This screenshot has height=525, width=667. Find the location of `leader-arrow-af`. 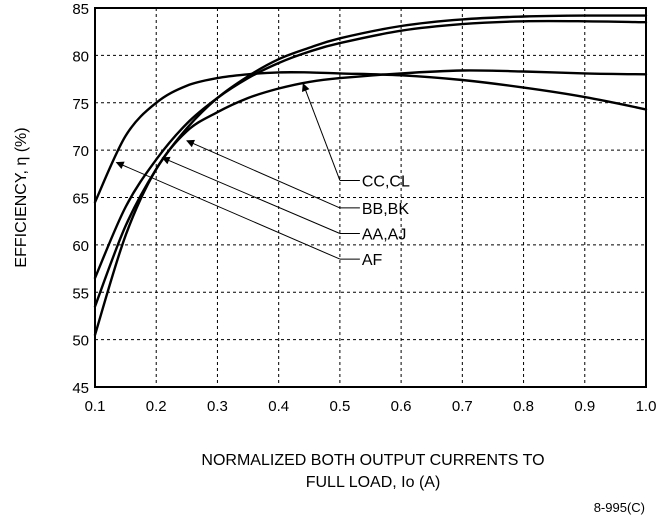

leader-arrow-af is located at coordinates (228, 210).